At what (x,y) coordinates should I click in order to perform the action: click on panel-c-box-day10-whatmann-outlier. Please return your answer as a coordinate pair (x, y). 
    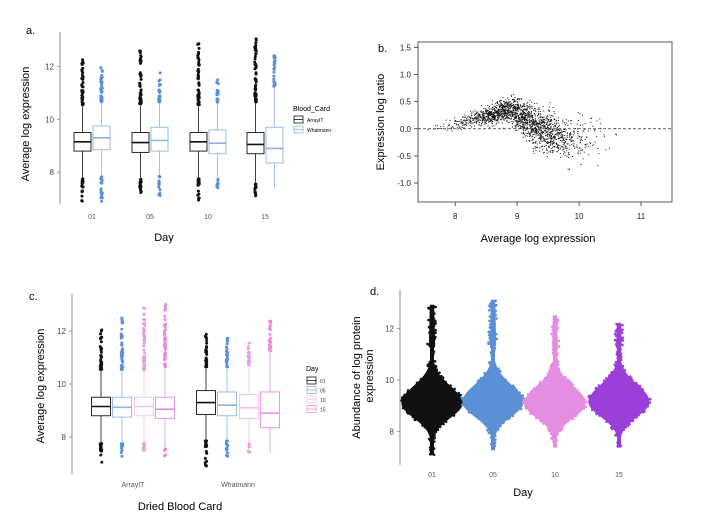
    Looking at the image, I should click on (248, 357).